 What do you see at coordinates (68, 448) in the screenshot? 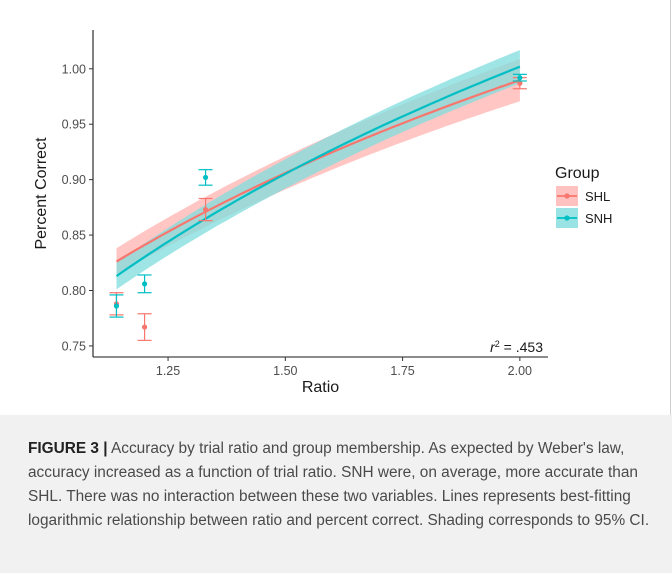
I see `figure-label: FIGURE 3 |` at bounding box center [68, 448].